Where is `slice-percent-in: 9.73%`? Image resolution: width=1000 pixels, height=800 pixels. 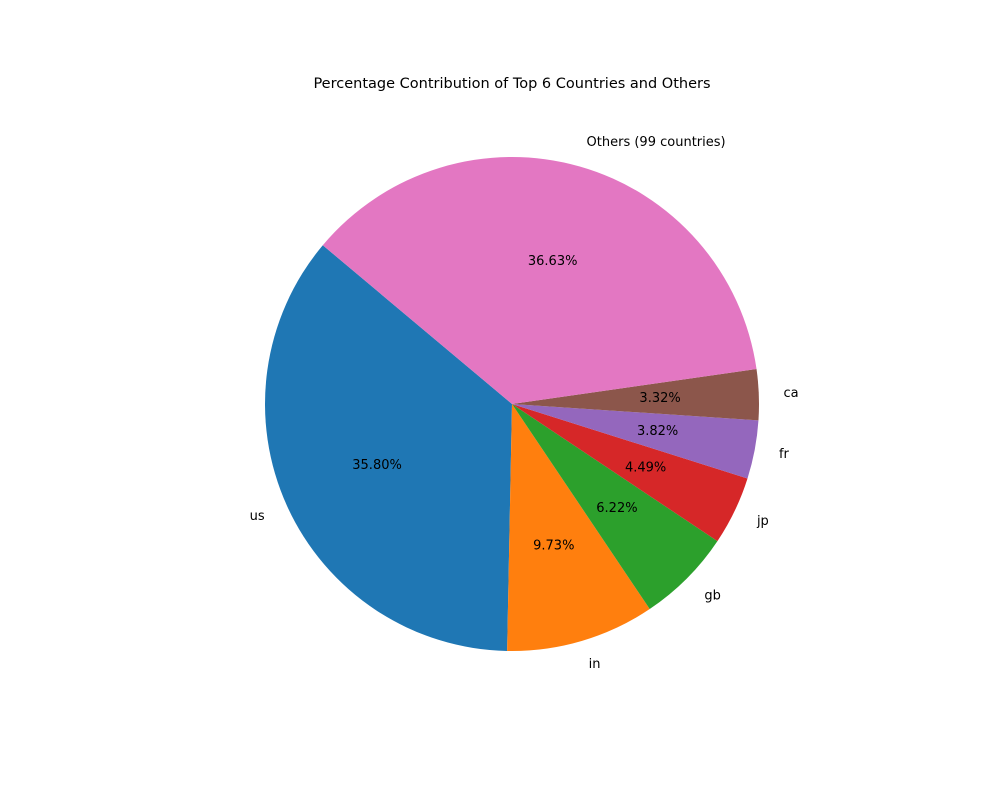
slice-percent-in: 9.73% is located at coordinates (553, 546).